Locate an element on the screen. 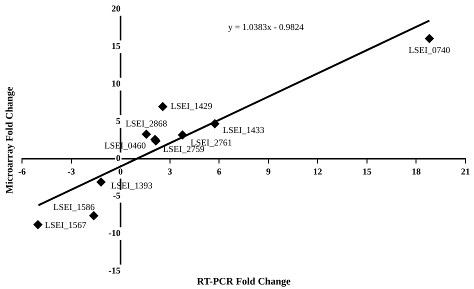 This screenshot has height=289, width=474. x-tick-label: 3 is located at coordinates (170, 171).